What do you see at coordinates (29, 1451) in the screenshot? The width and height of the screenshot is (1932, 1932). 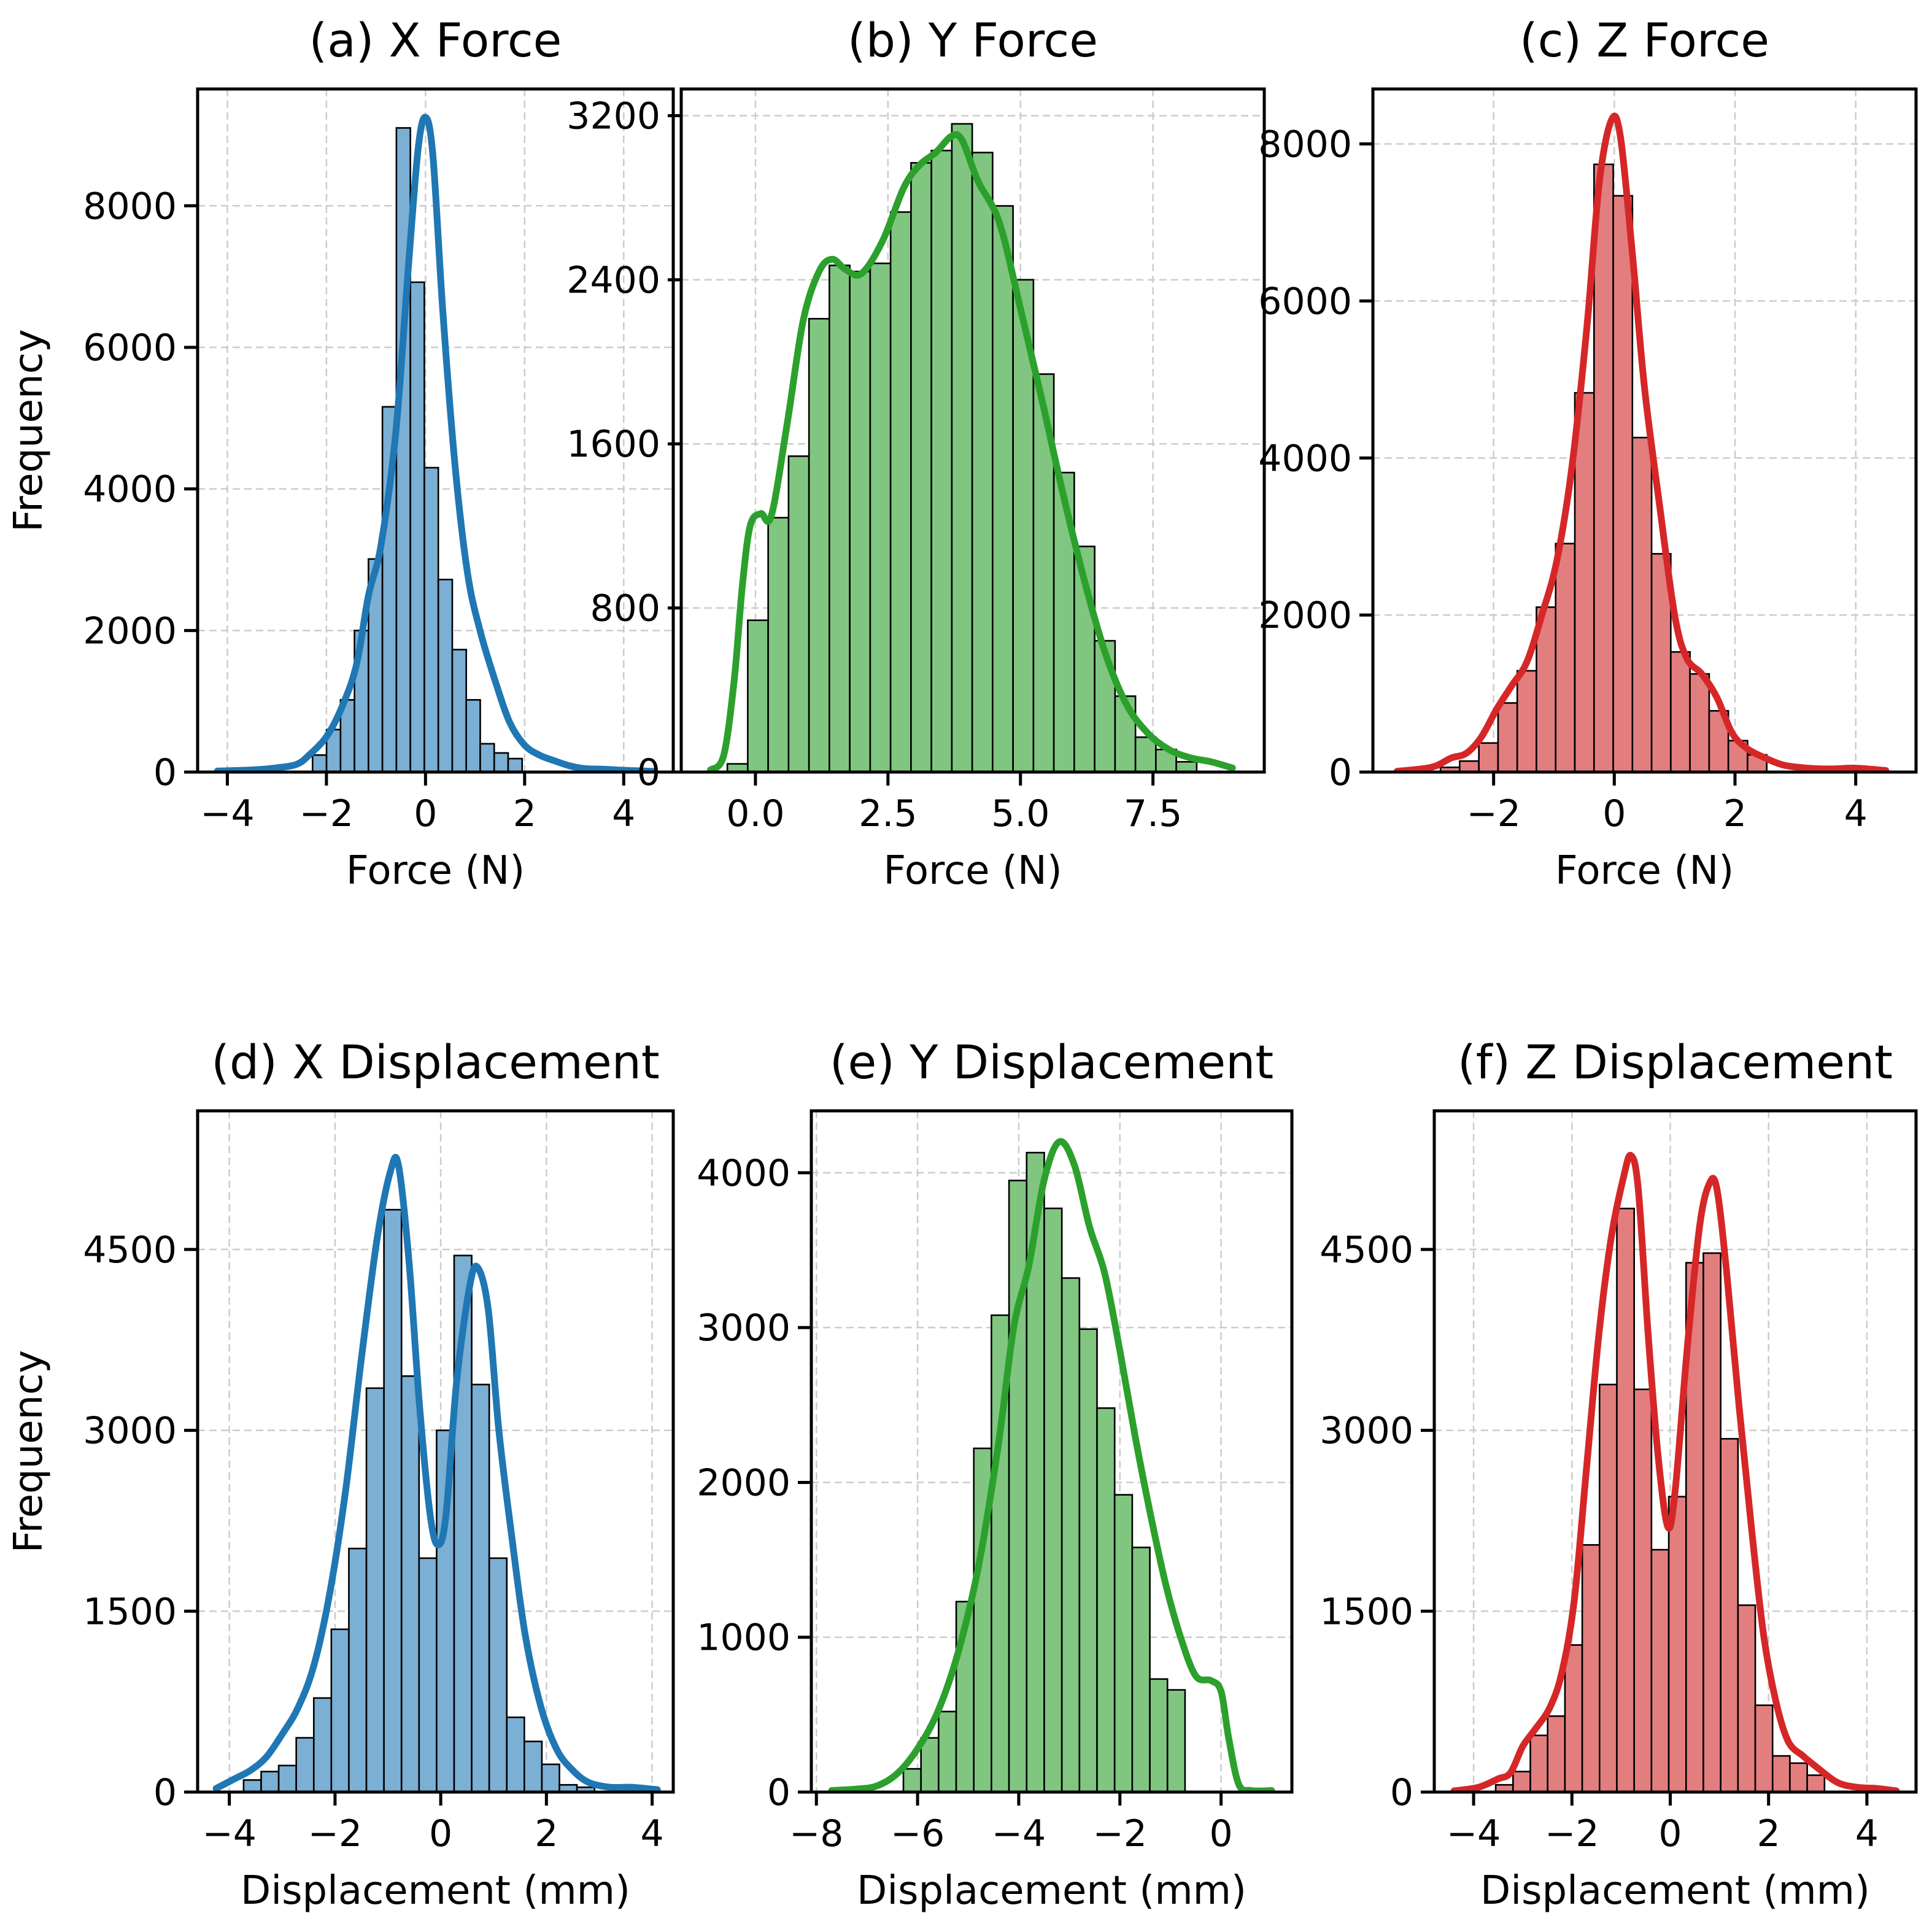 I see `y-axis-label: Frequency` at bounding box center [29, 1451].